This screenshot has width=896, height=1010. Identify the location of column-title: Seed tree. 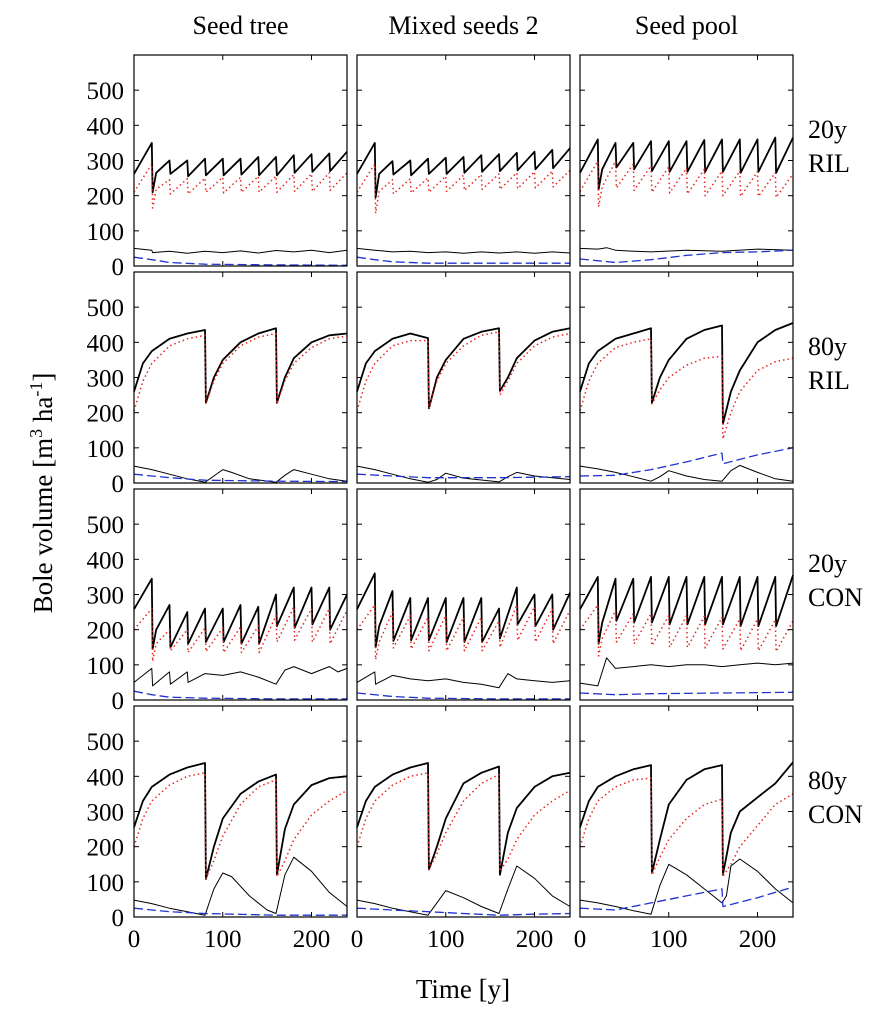
(240, 25).